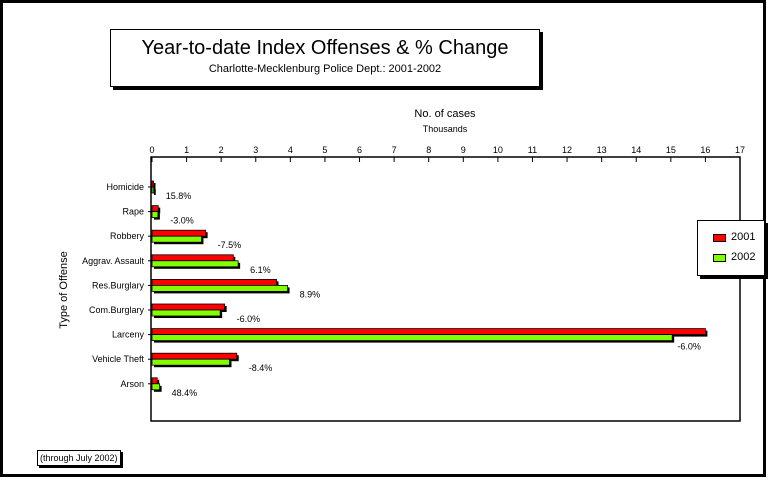 The image size is (774, 485). I want to click on pct-change-label: -7.5%, so click(230, 245).